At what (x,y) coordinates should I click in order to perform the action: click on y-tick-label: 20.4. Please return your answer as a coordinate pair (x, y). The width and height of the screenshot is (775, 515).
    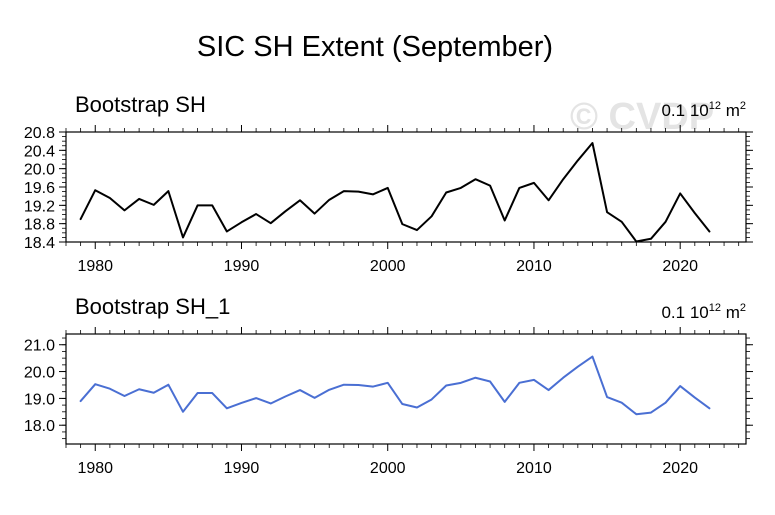
    Looking at the image, I should click on (39, 151).